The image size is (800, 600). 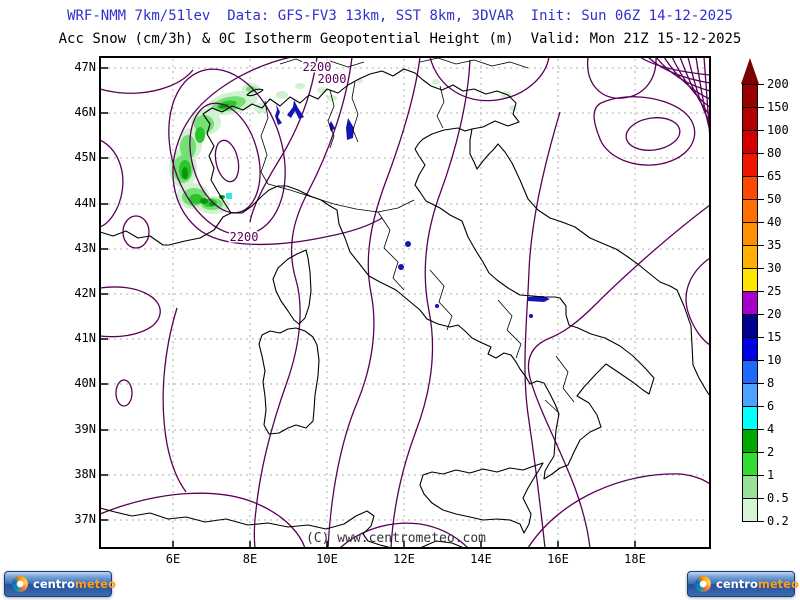 I want to click on contour-label: 2000, so click(x=332, y=79).